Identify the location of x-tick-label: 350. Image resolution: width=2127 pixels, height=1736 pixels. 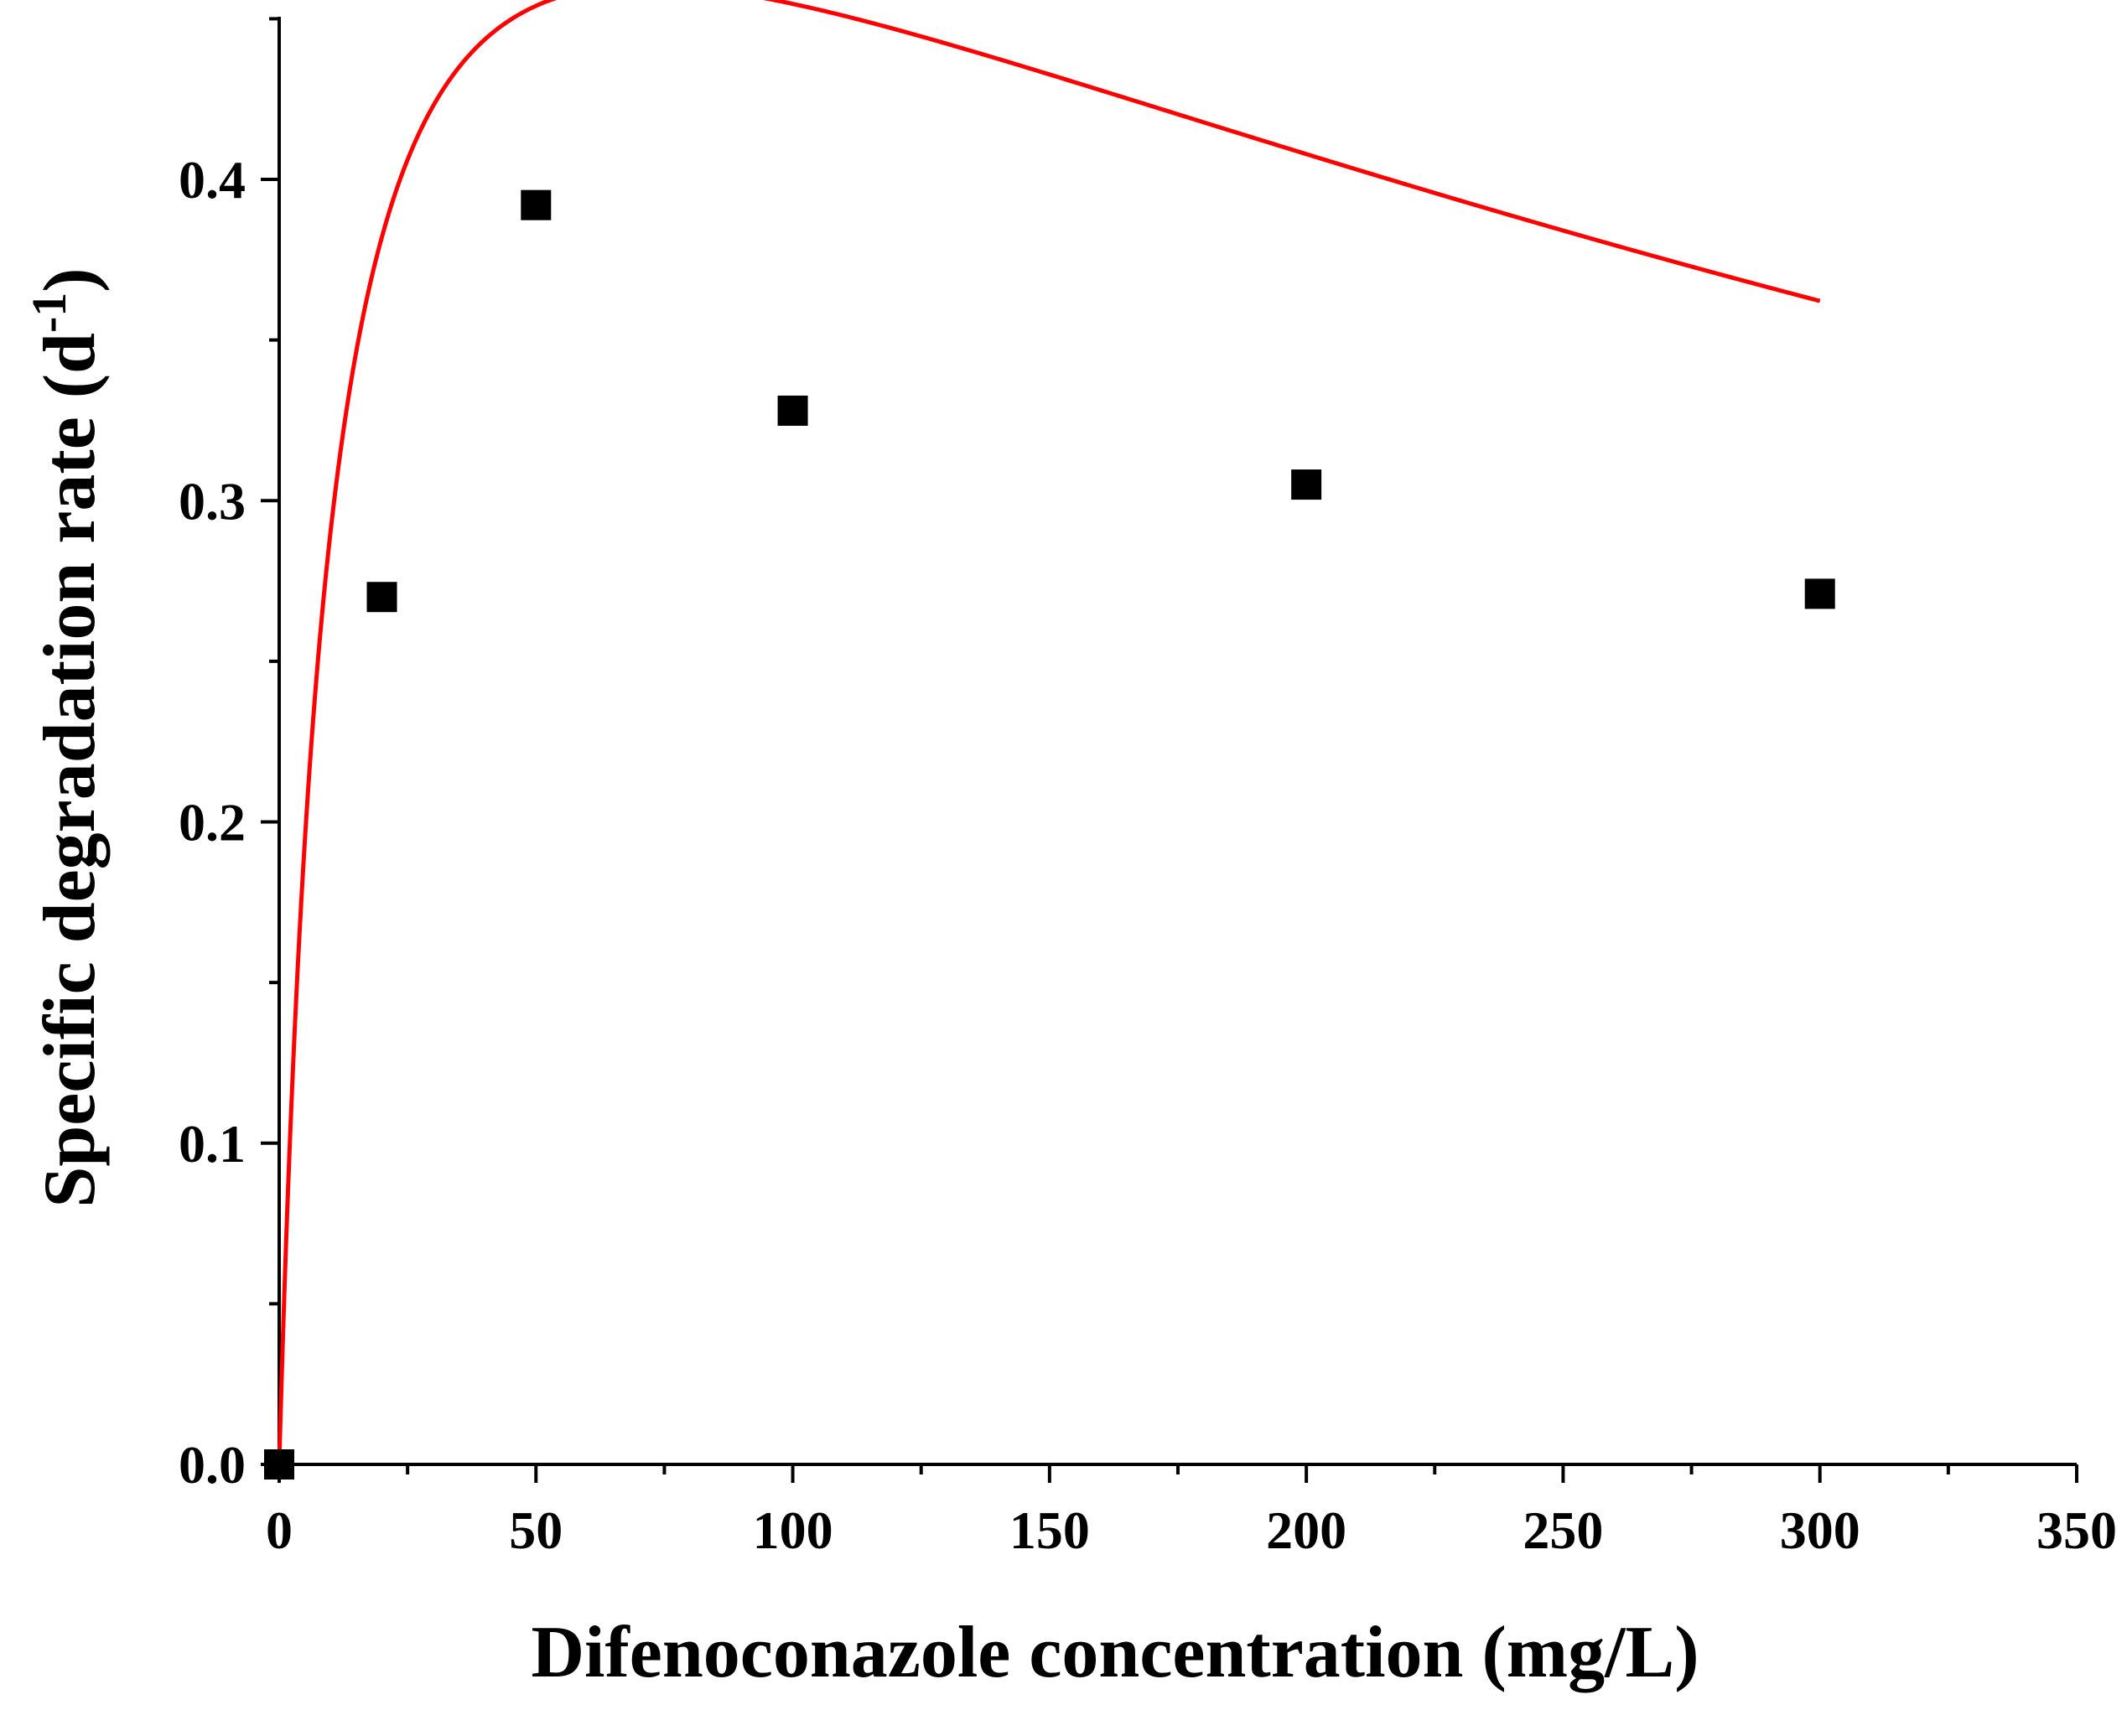
(2076, 1530).